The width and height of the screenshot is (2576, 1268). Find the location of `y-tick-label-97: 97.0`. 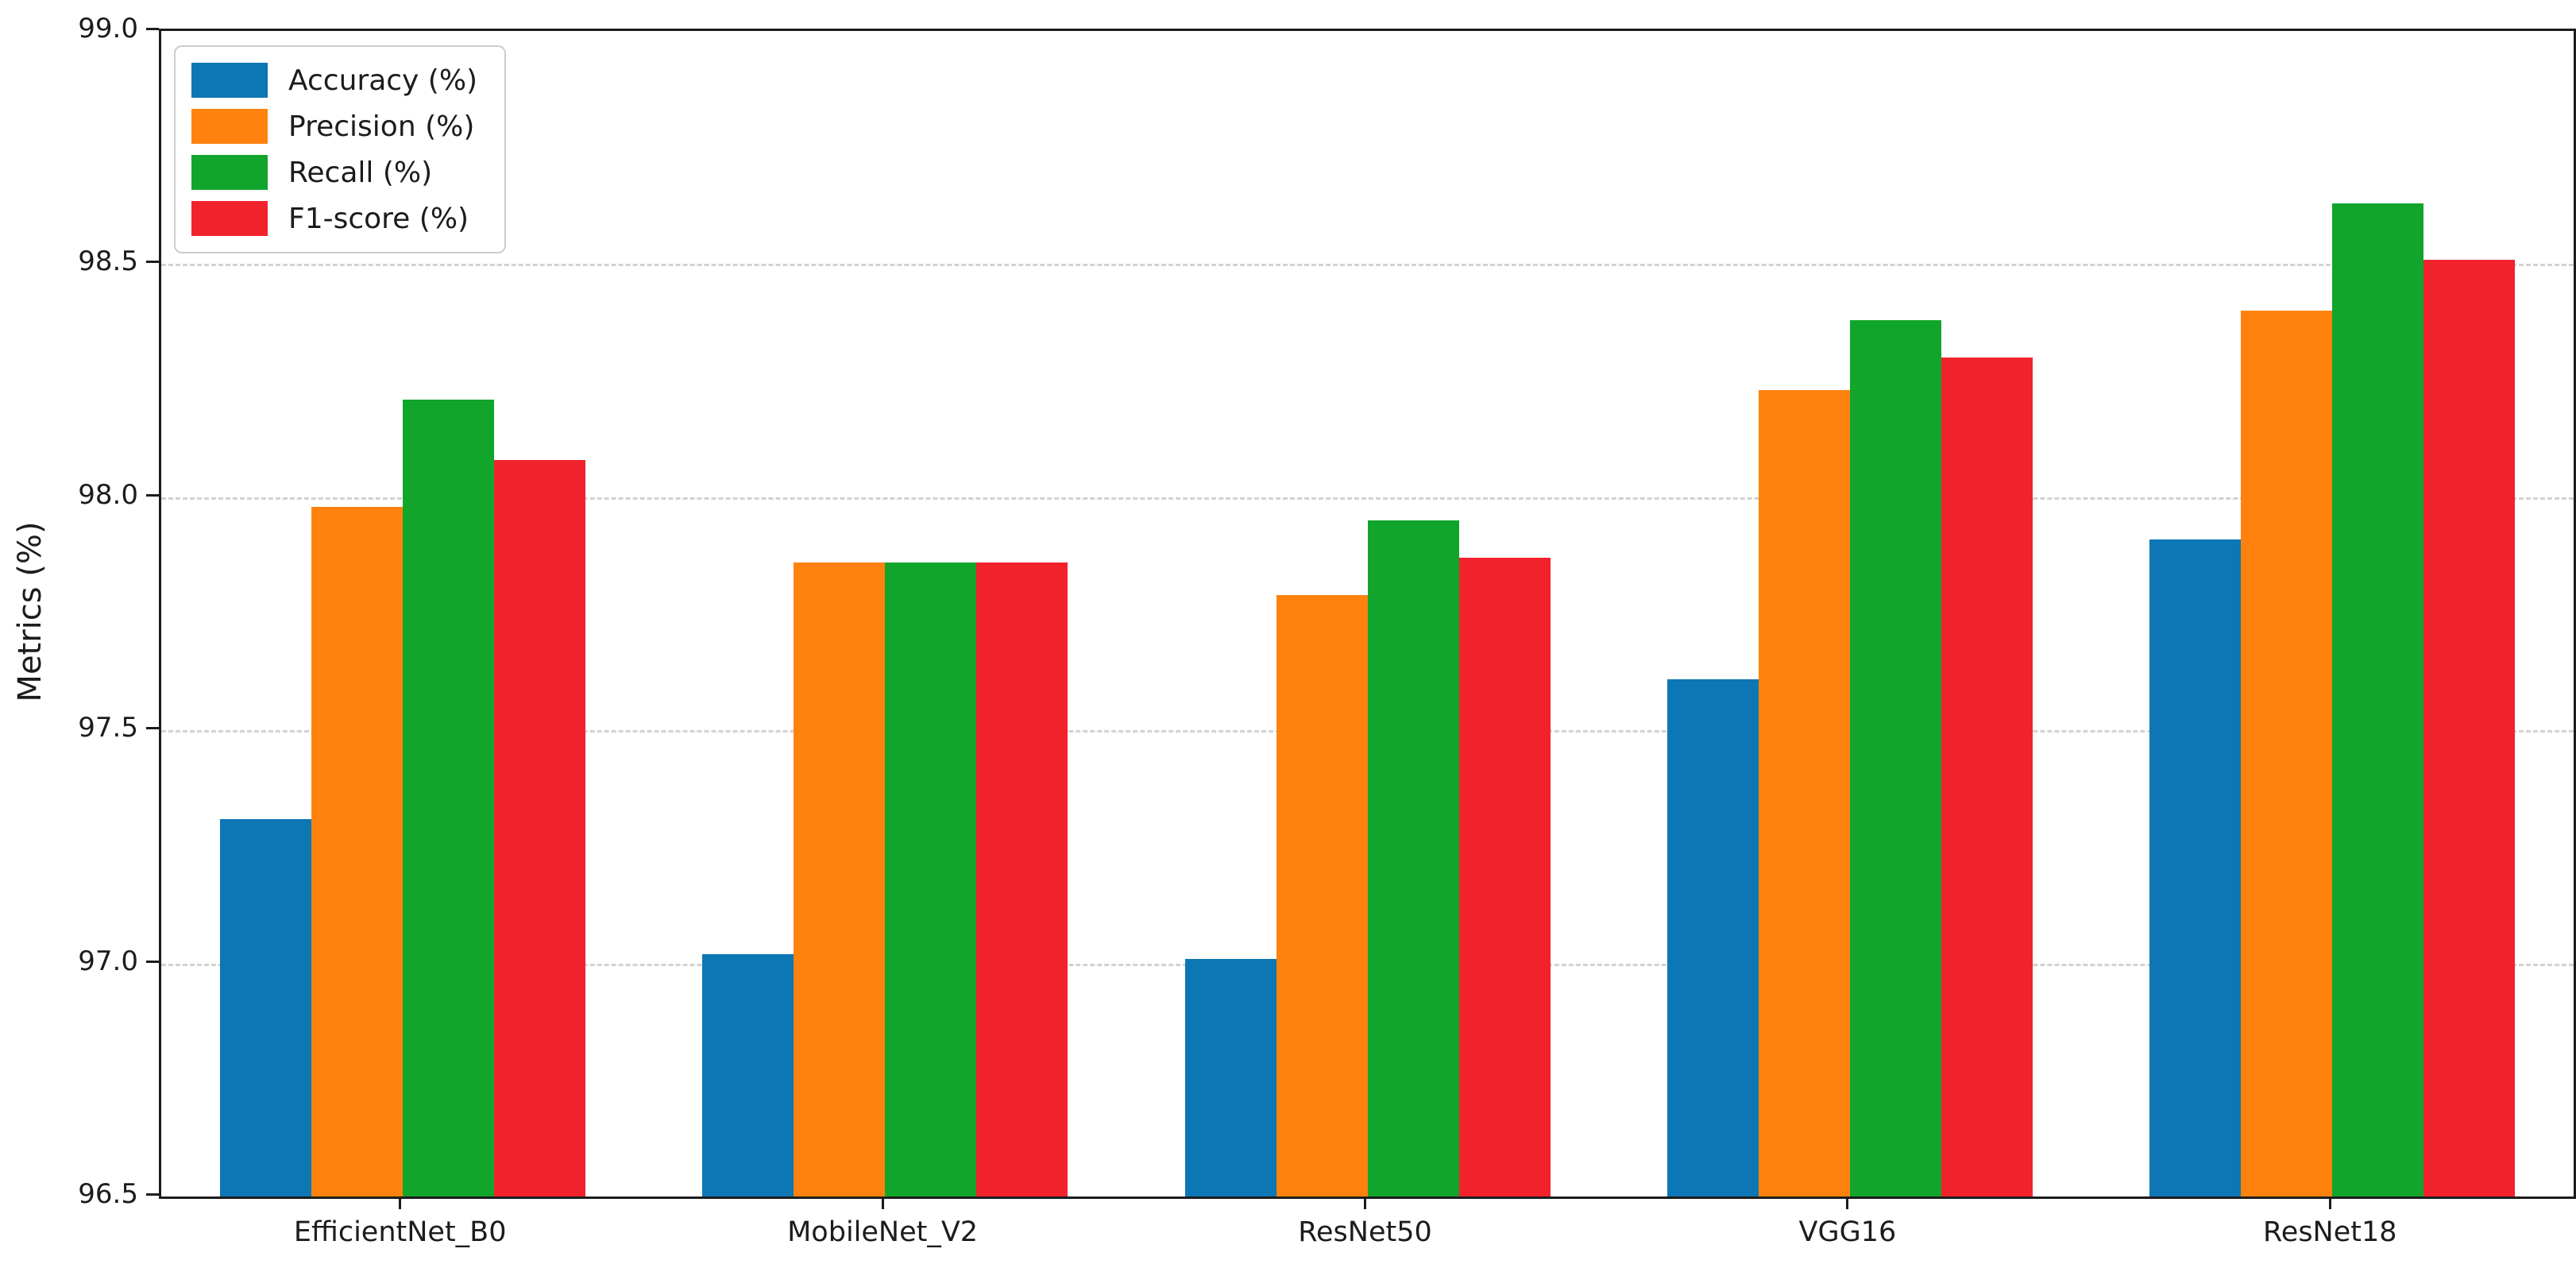

y-tick-label-97: 97.0 is located at coordinates (108, 961).